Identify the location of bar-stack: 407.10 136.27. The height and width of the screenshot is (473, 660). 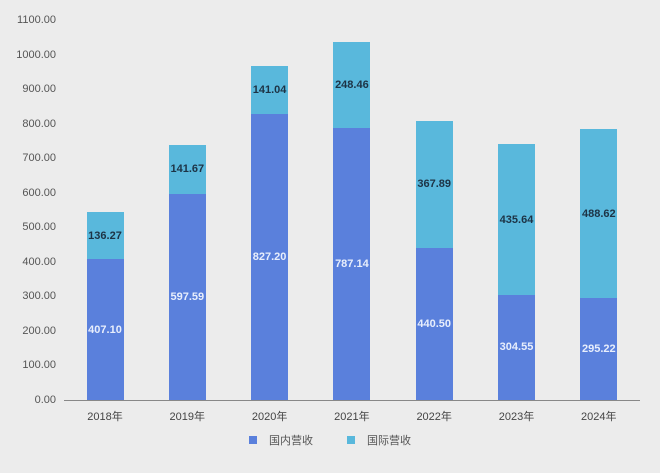
(105, 236).